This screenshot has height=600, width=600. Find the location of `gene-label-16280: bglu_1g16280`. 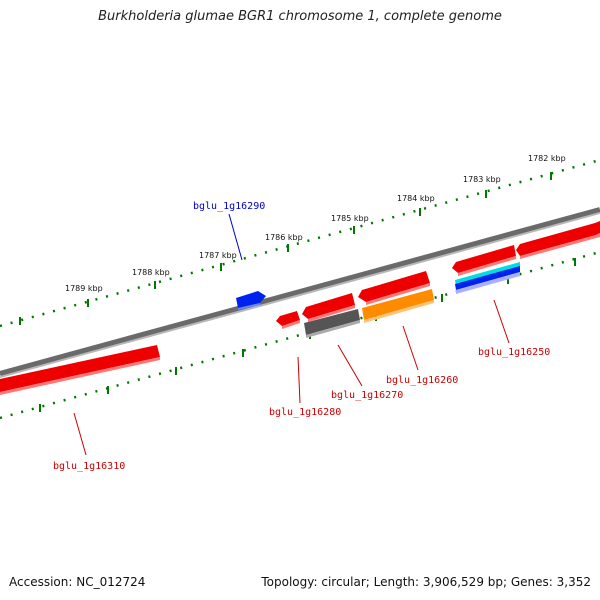

gene-label-16280: bglu_1g16280 is located at coordinates (305, 412).